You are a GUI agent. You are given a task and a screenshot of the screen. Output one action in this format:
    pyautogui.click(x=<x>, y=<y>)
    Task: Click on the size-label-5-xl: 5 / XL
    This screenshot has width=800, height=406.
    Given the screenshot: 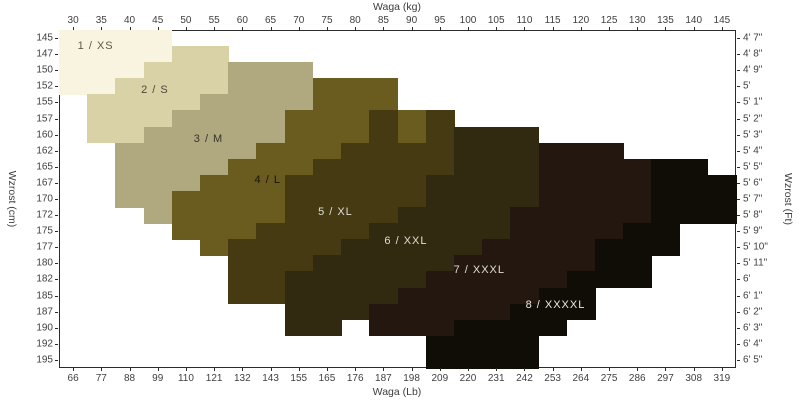 What is the action you would take?
    pyautogui.click(x=335, y=211)
    